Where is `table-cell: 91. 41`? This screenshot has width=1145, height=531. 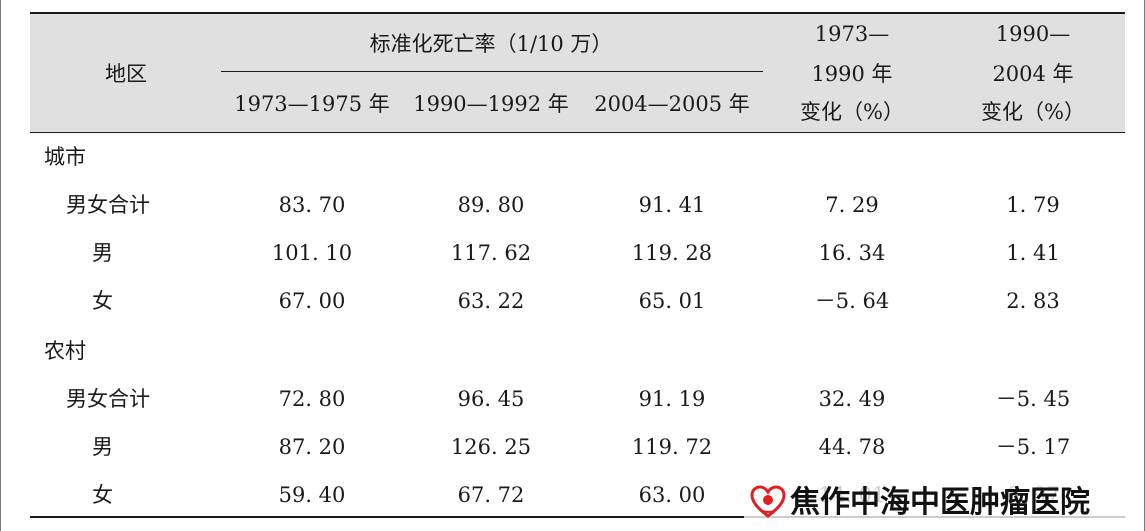
table-cell: 91. 41 is located at coordinates (672, 205).